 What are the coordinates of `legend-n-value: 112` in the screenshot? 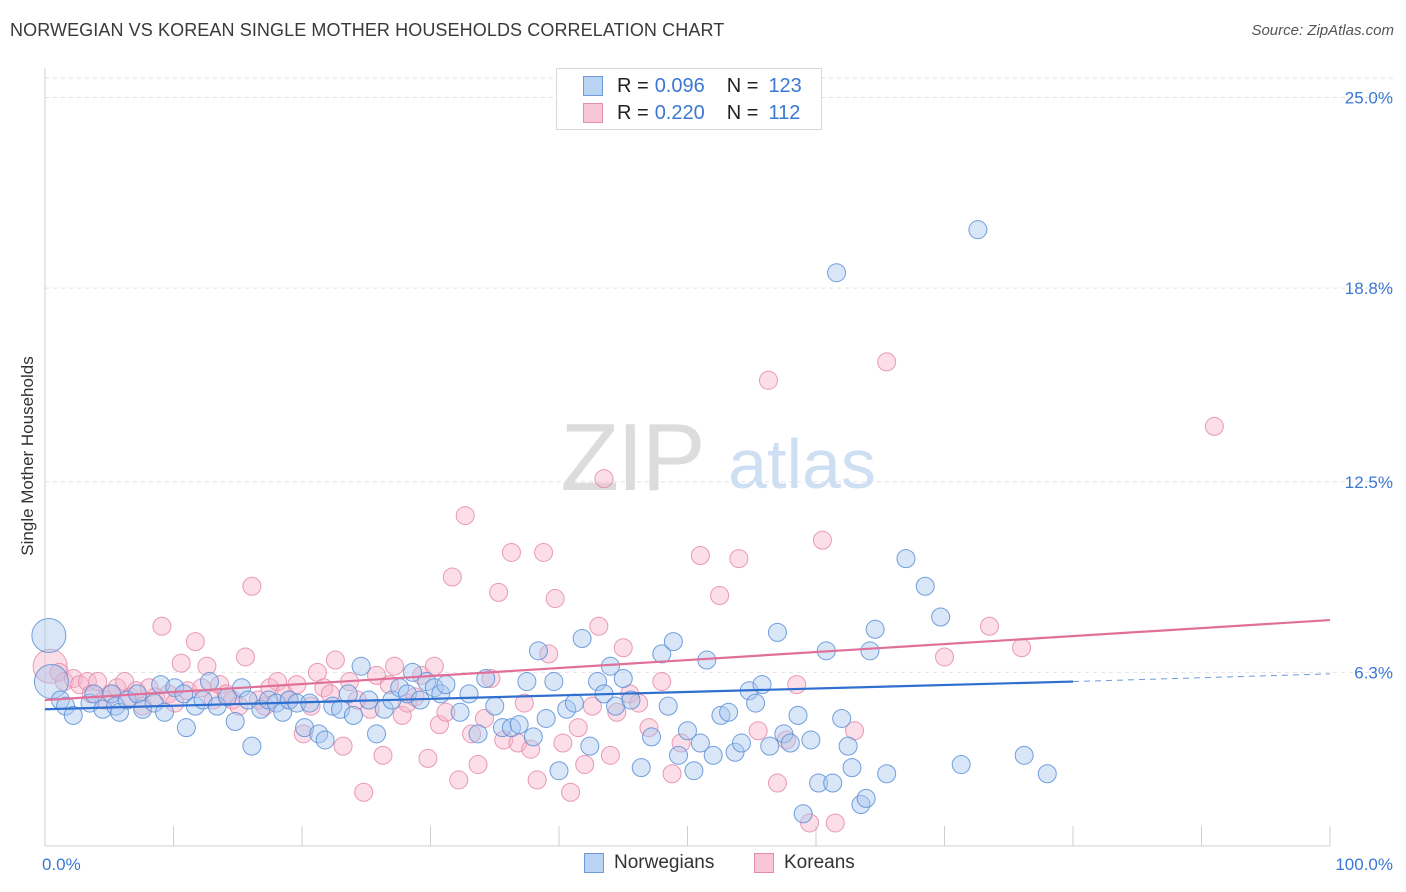 It's located at (784, 112).